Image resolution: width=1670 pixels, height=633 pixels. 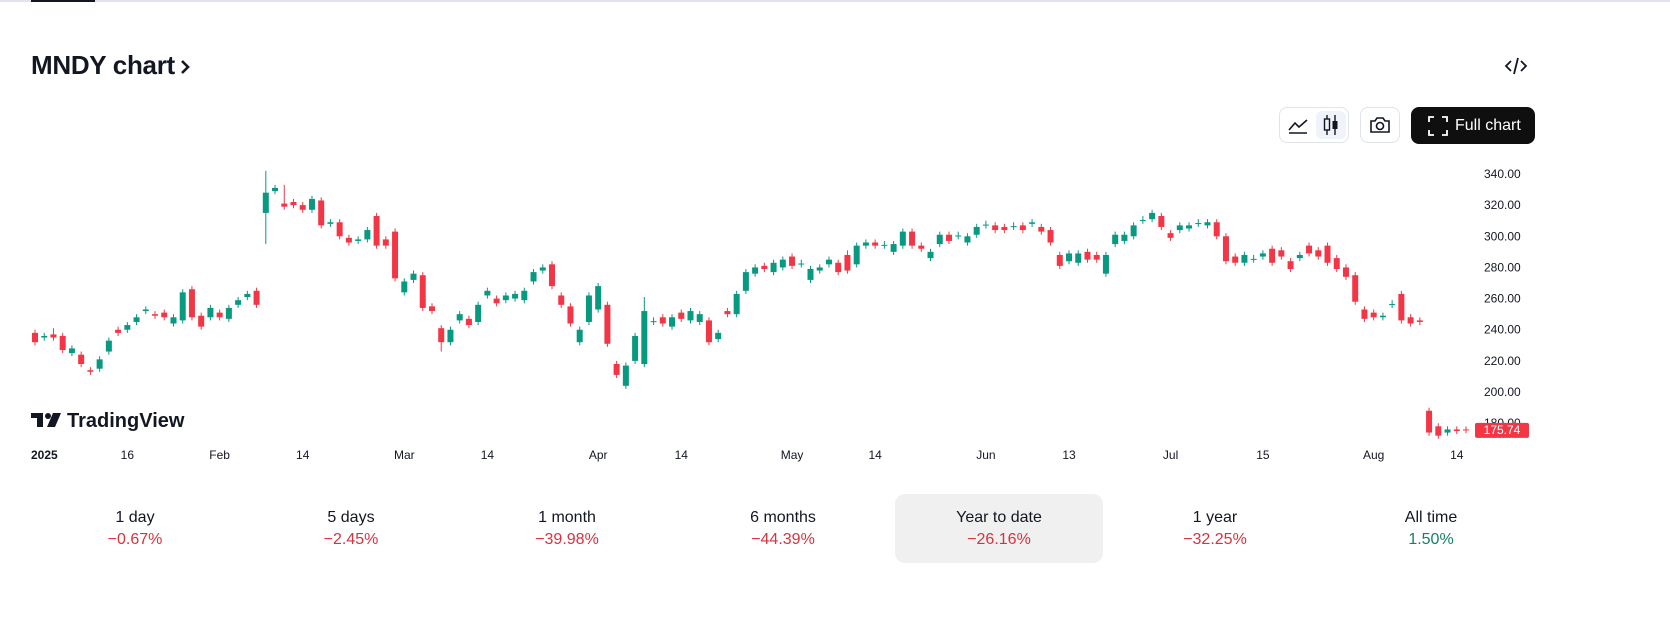 I want to click on period-change: −0.67%, so click(x=135, y=539).